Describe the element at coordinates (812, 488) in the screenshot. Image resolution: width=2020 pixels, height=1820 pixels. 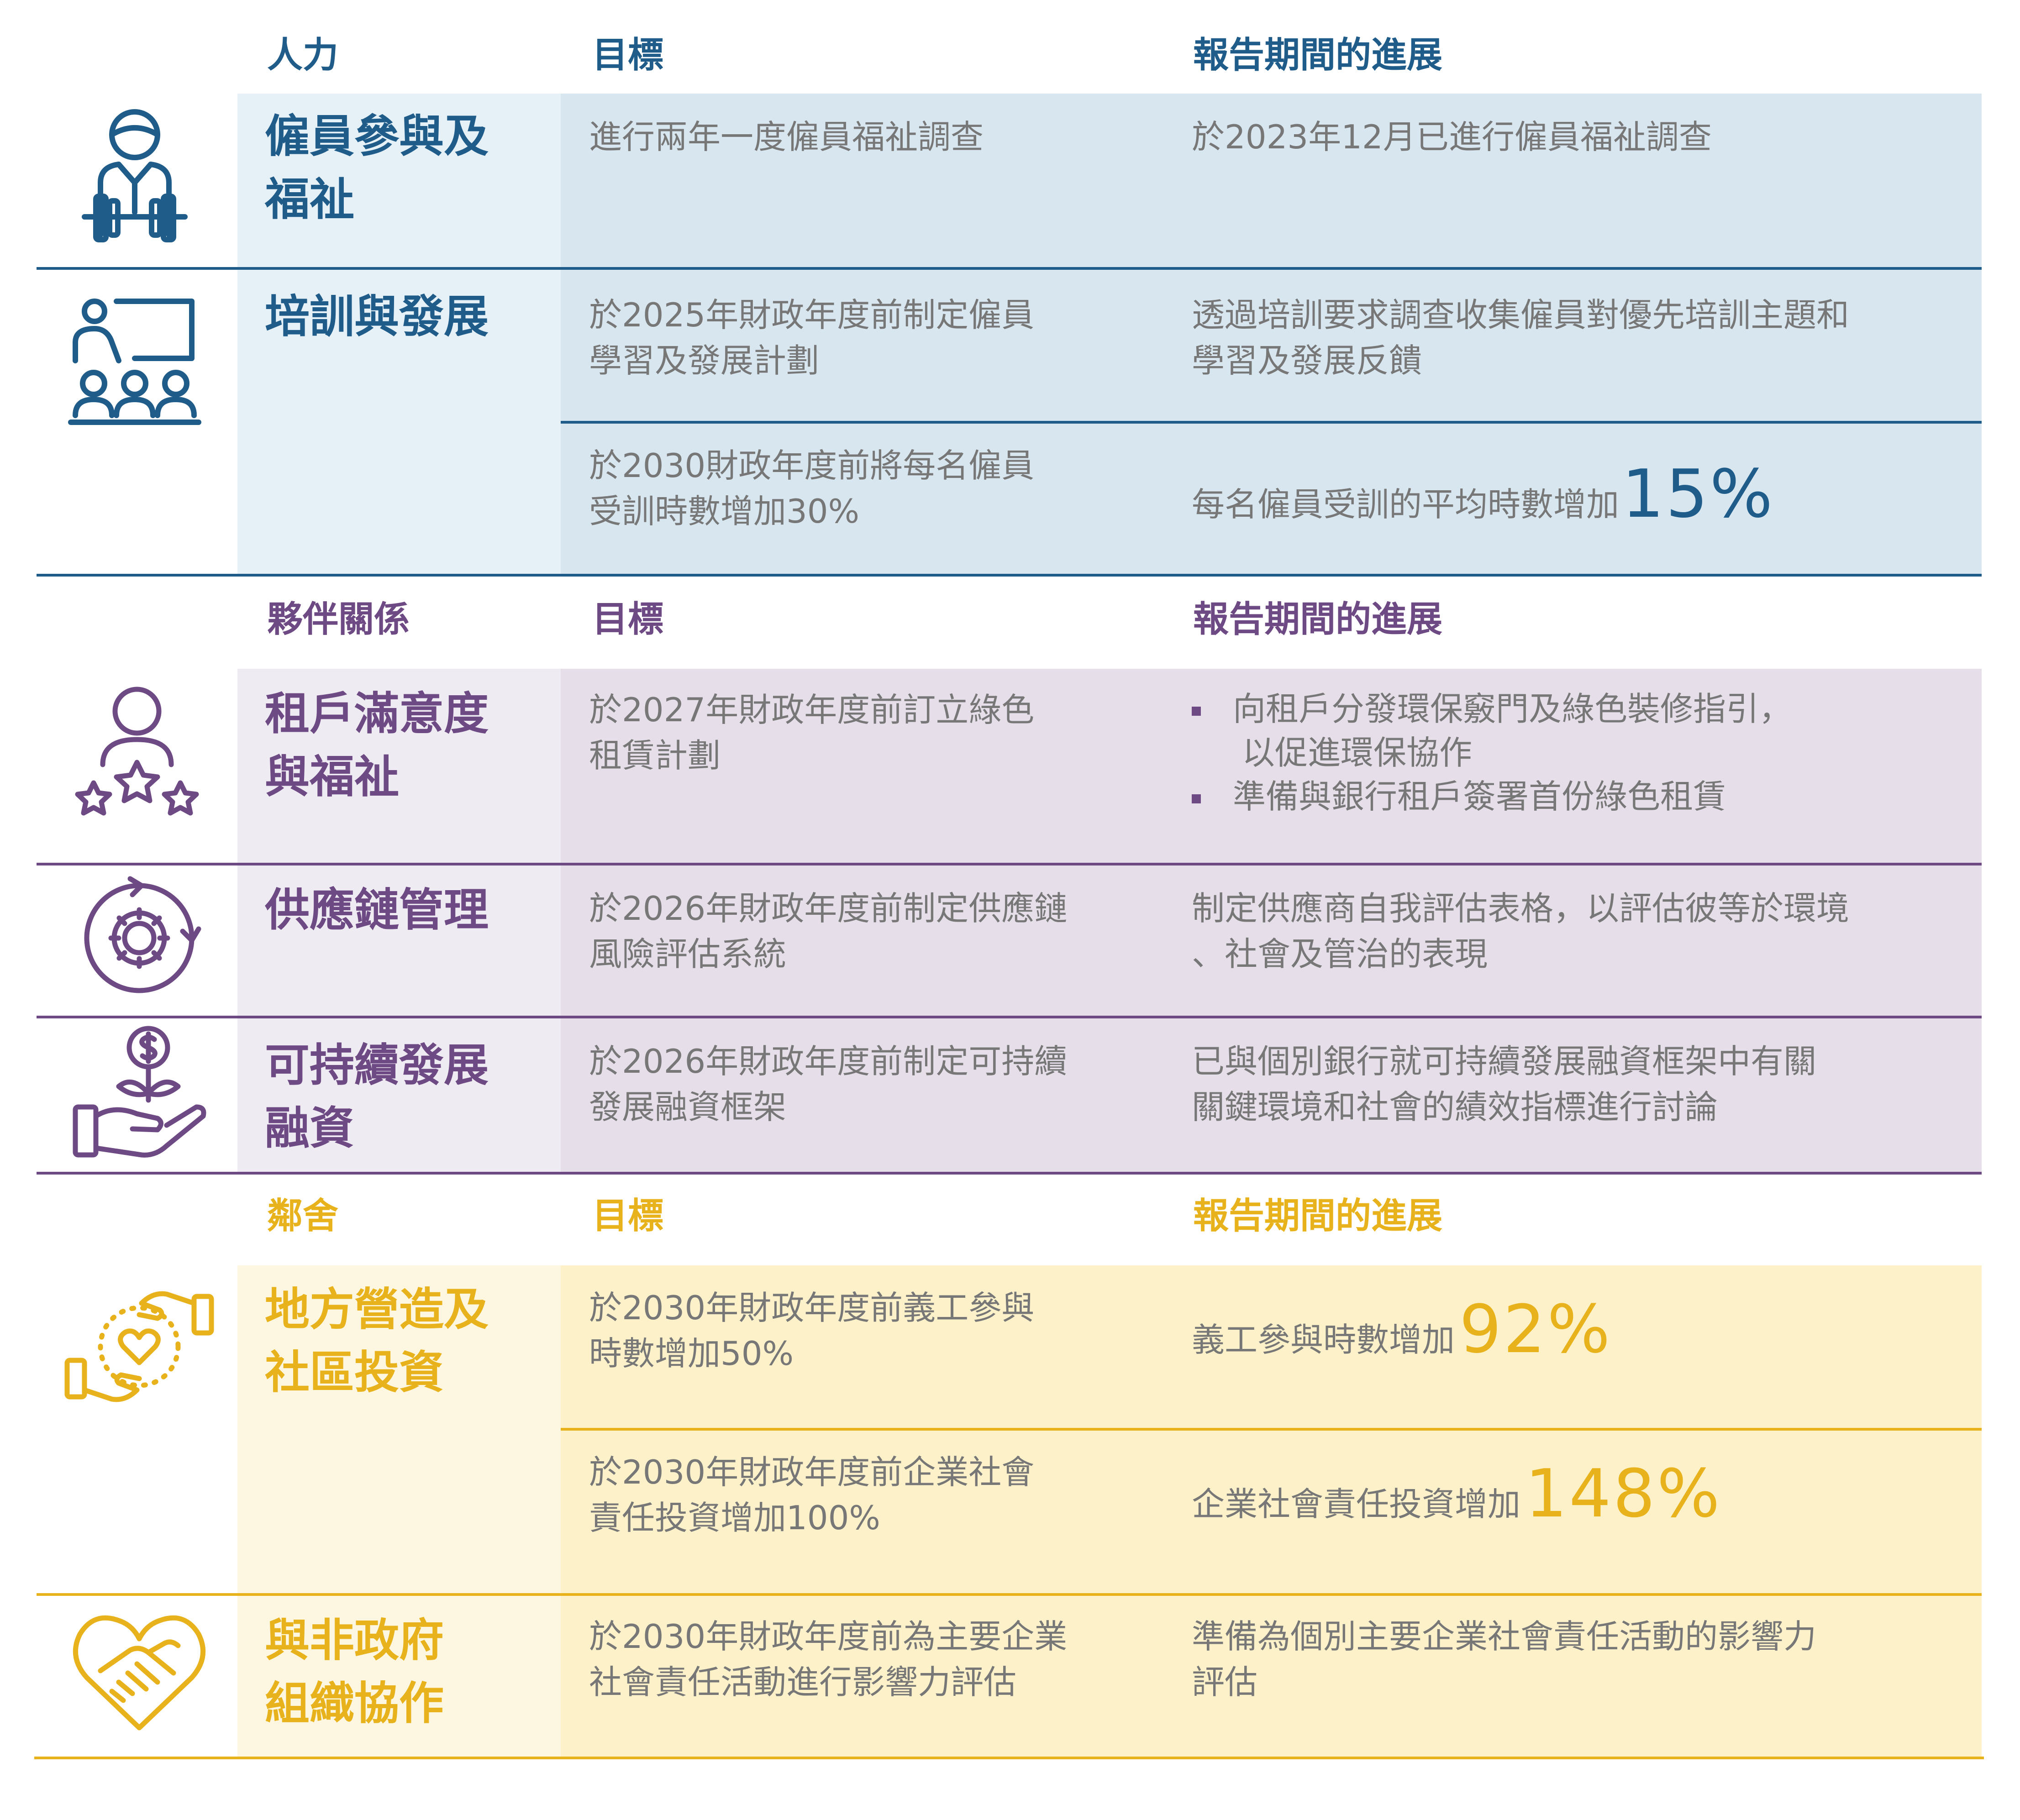
I see `target-training-hours: 於2030財政年度前將每名僱員 受訓時數增加30%` at that location.